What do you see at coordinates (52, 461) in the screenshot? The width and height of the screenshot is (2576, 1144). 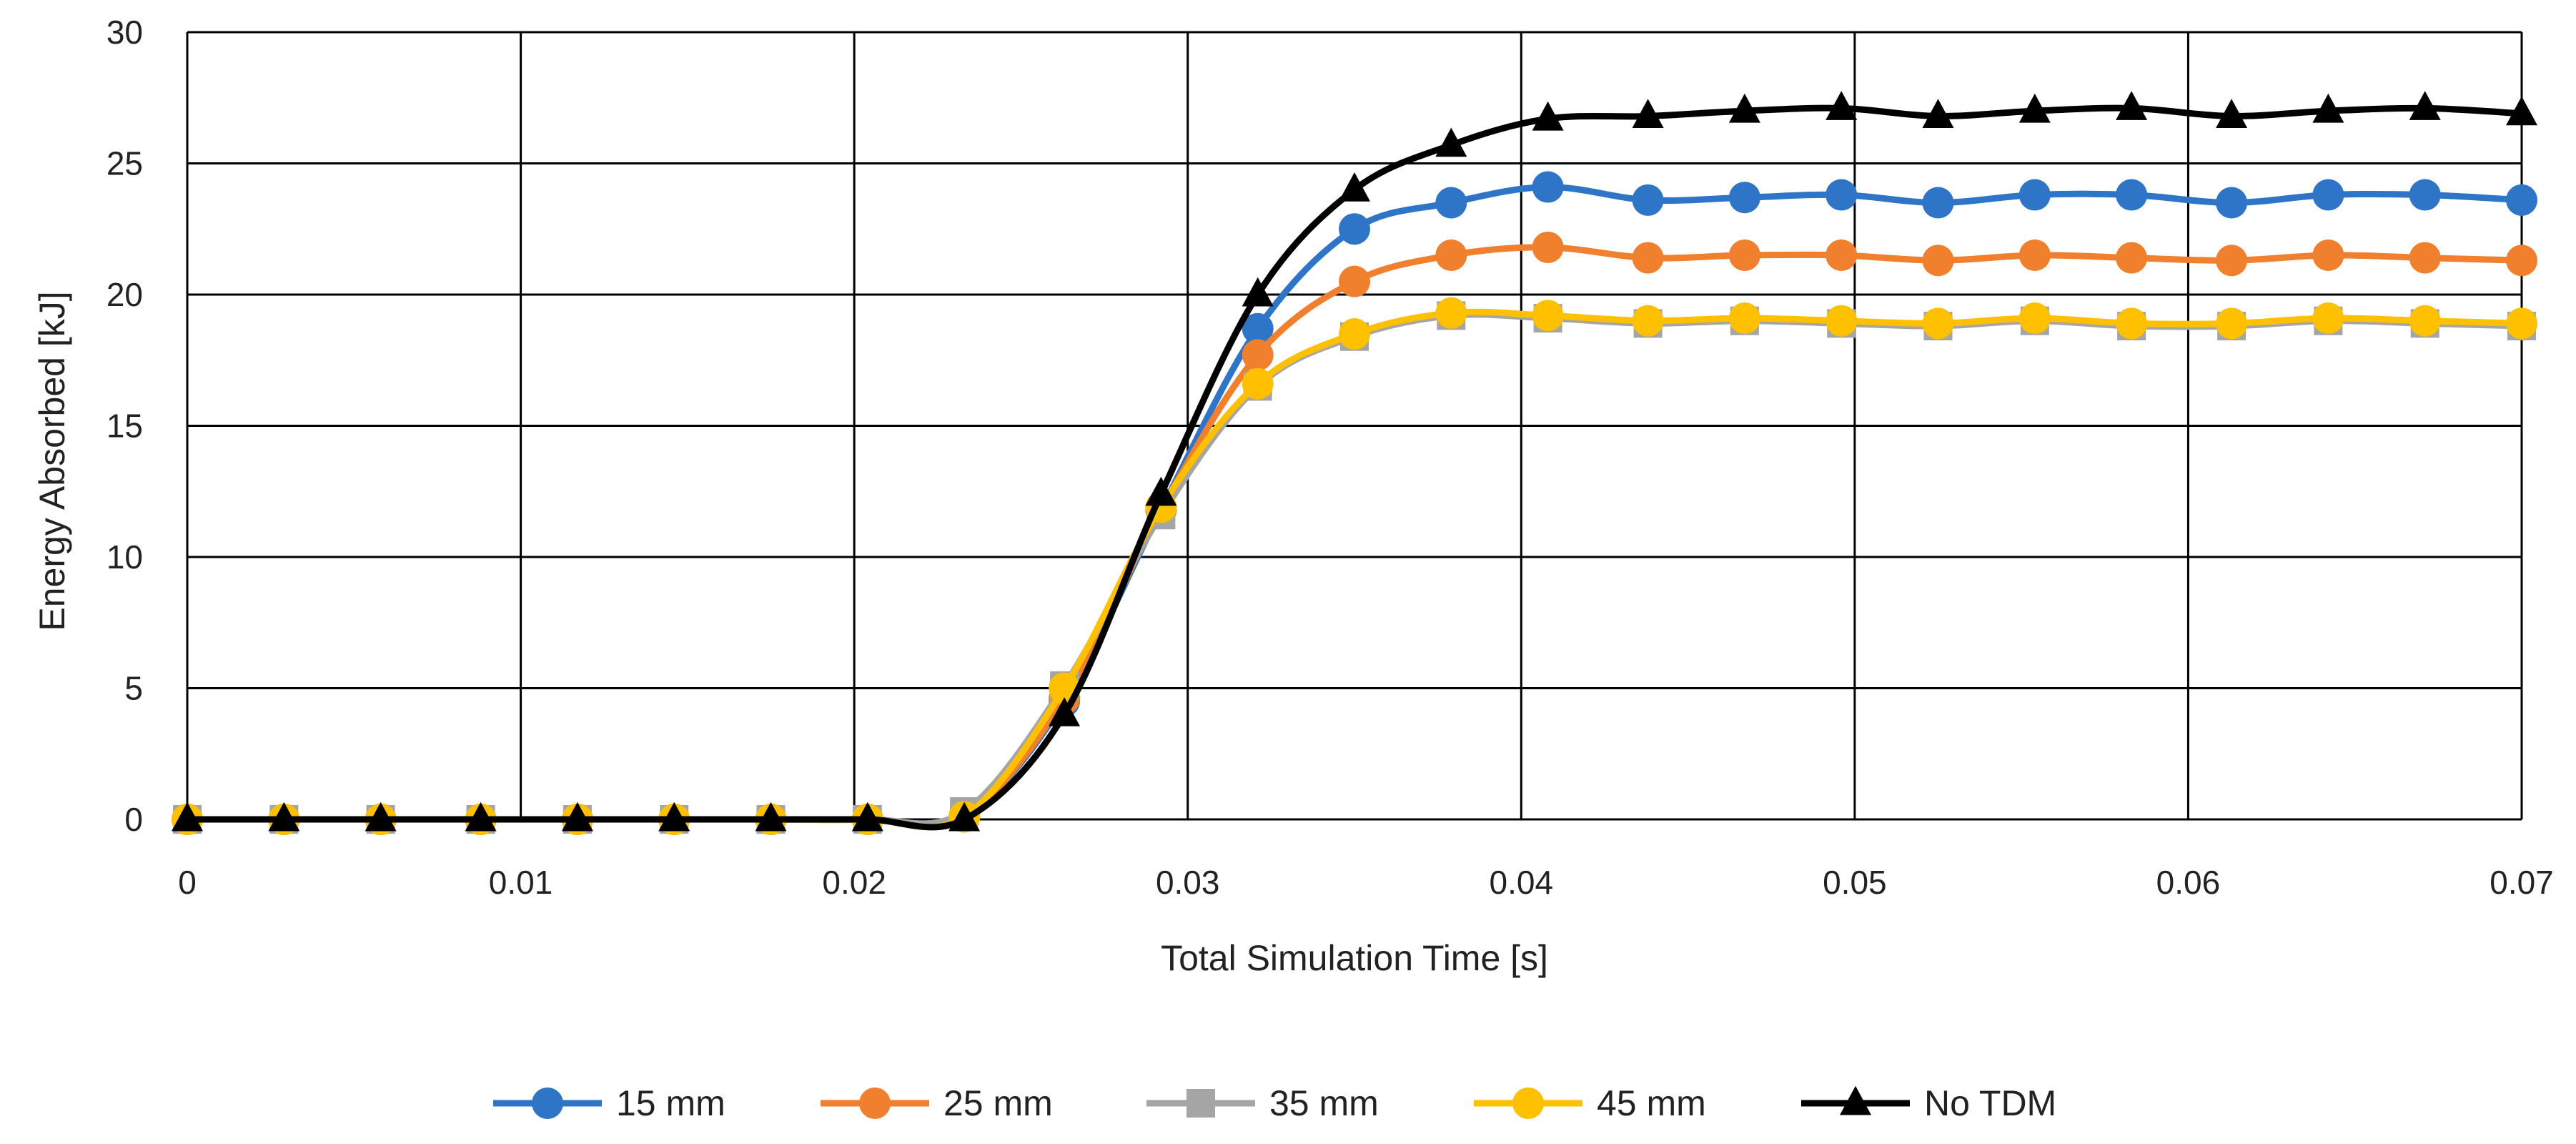 I see `y-axis-title: Energy Absorbed [kJ]` at bounding box center [52, 461].